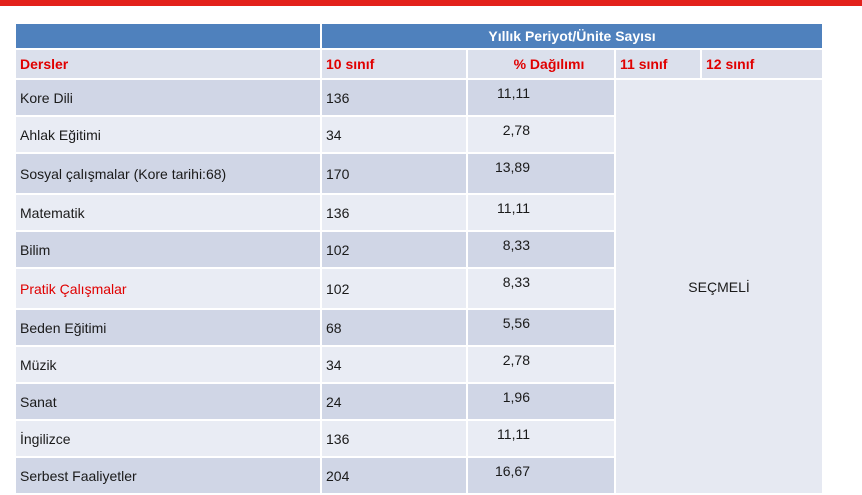 This screenshot has width=862, height=495. Describe the element at coordinates (168, 327) in the screenshot. I see `subject-cell: Beden Eğitimi` at that location.